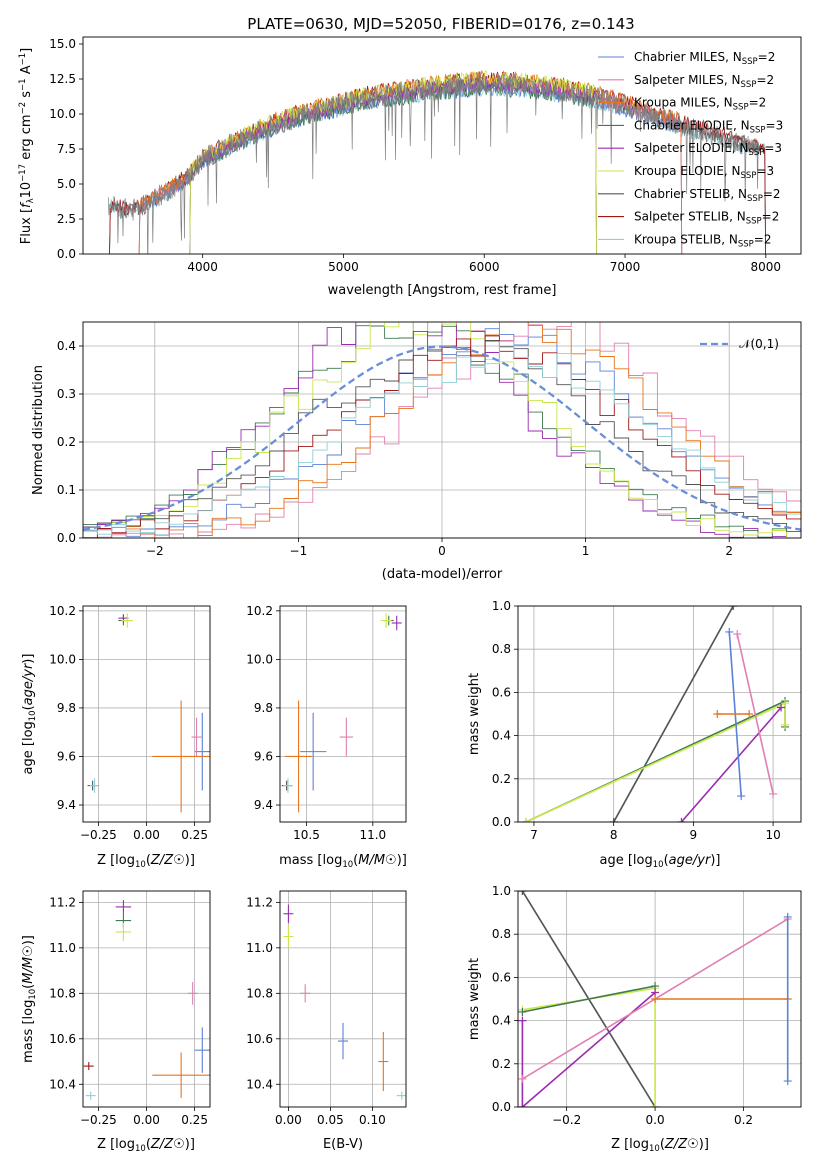  I want to click on x-tick-label: 10.5, so click(306, 835).